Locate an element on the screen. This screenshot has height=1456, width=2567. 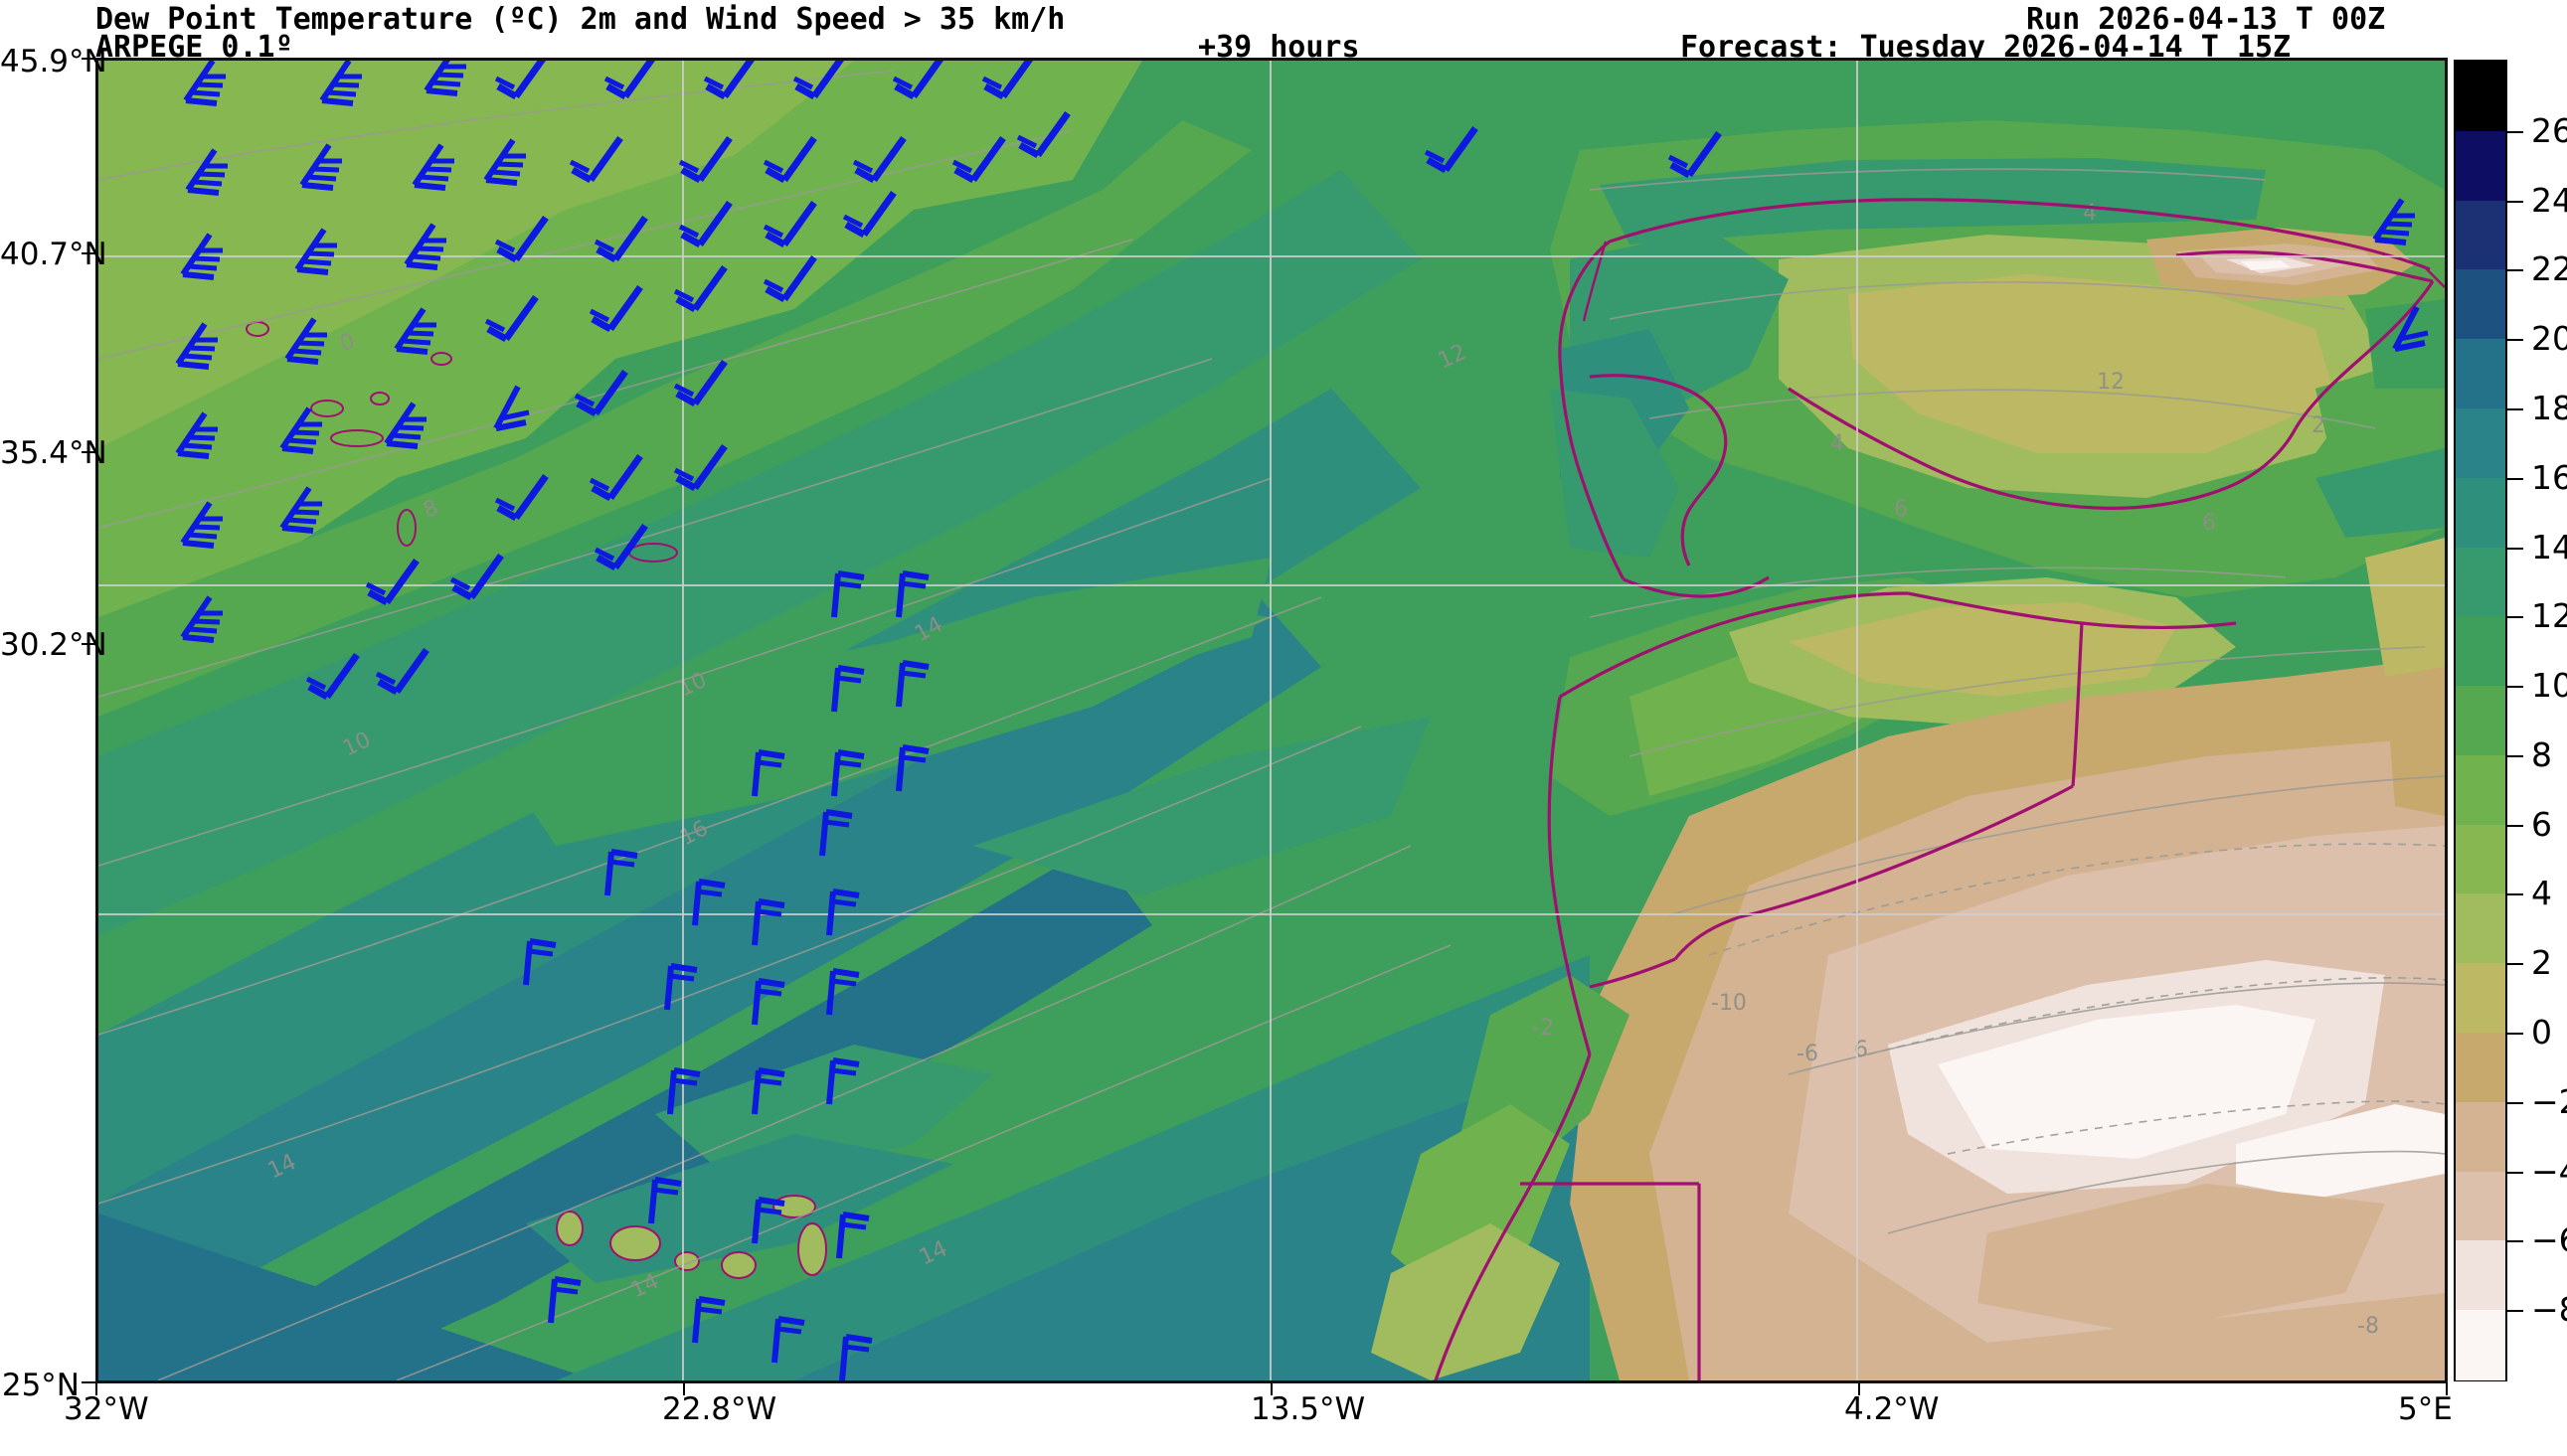
colorbar-tick-label: 4 is located at coordinates (2541, 893).